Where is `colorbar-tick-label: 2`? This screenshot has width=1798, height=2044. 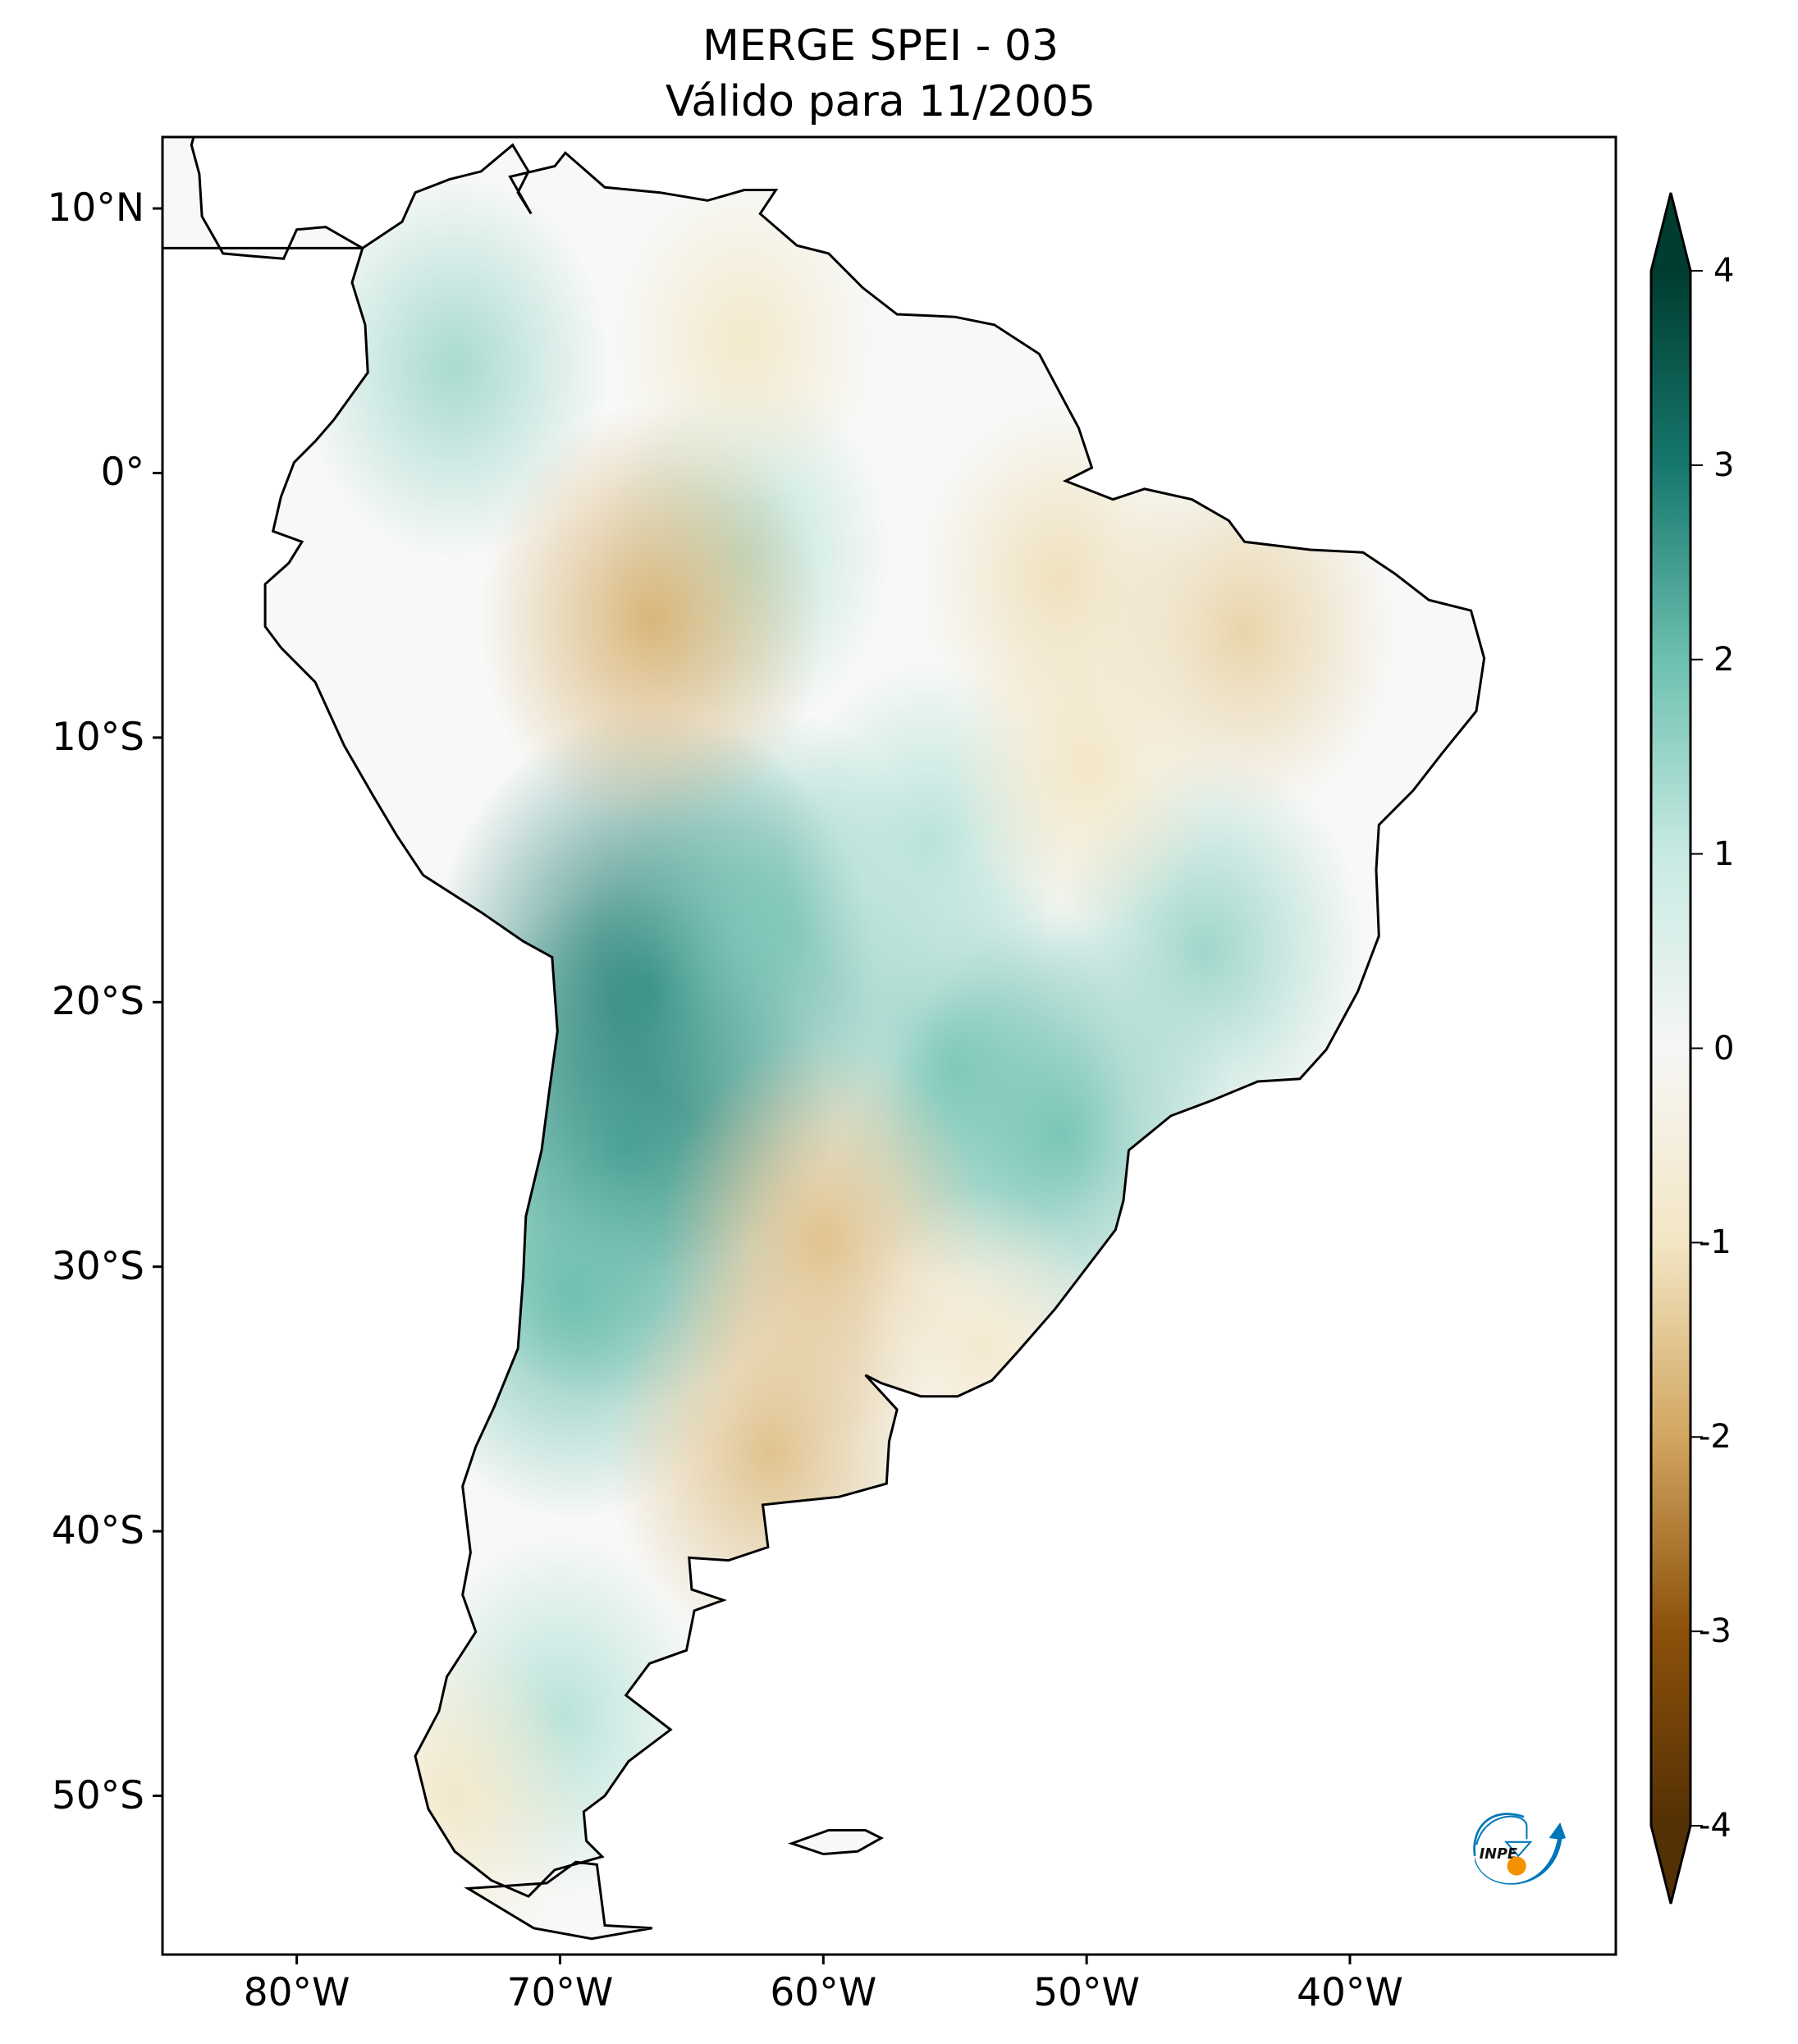 colorbar-tick-label: 2 is located at coordinates (1724, 659).